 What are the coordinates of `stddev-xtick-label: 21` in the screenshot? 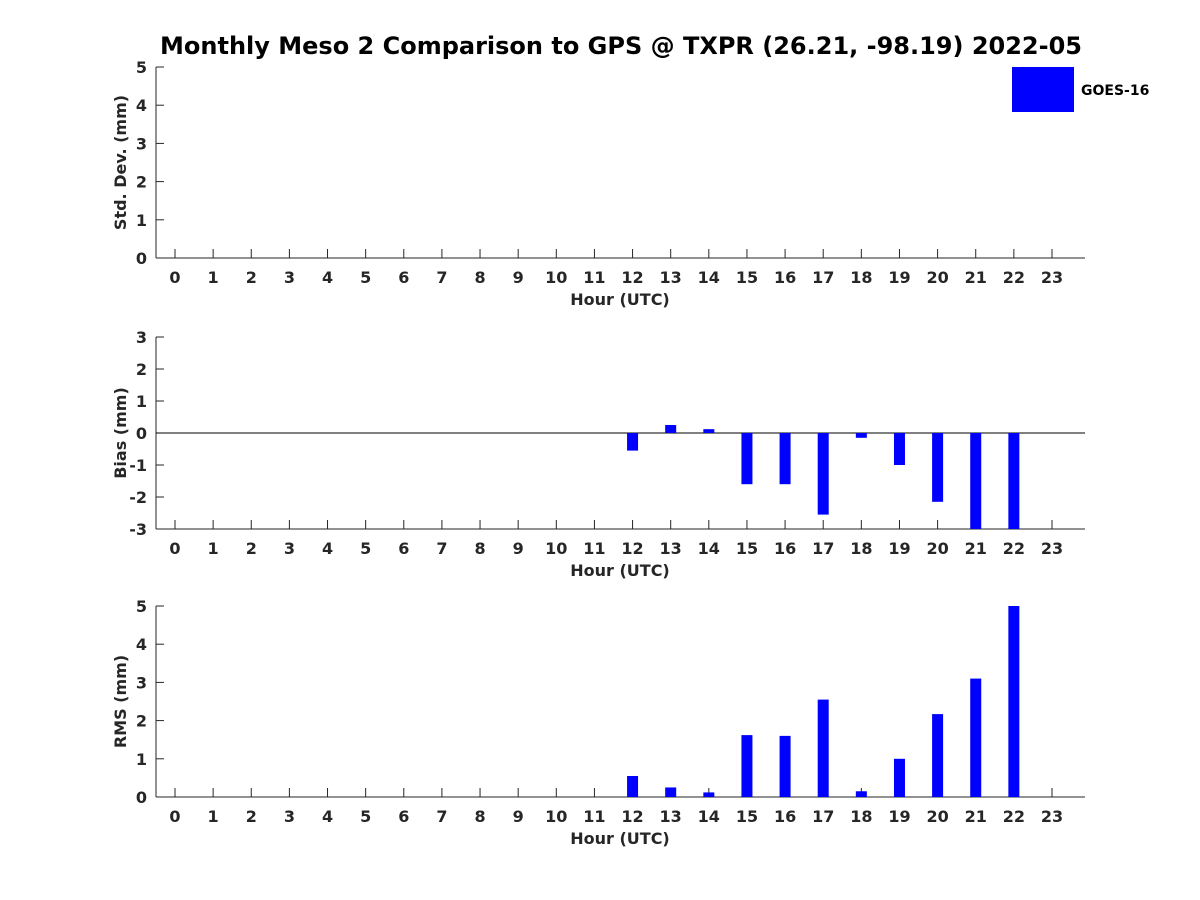 It's located at (976, 277).